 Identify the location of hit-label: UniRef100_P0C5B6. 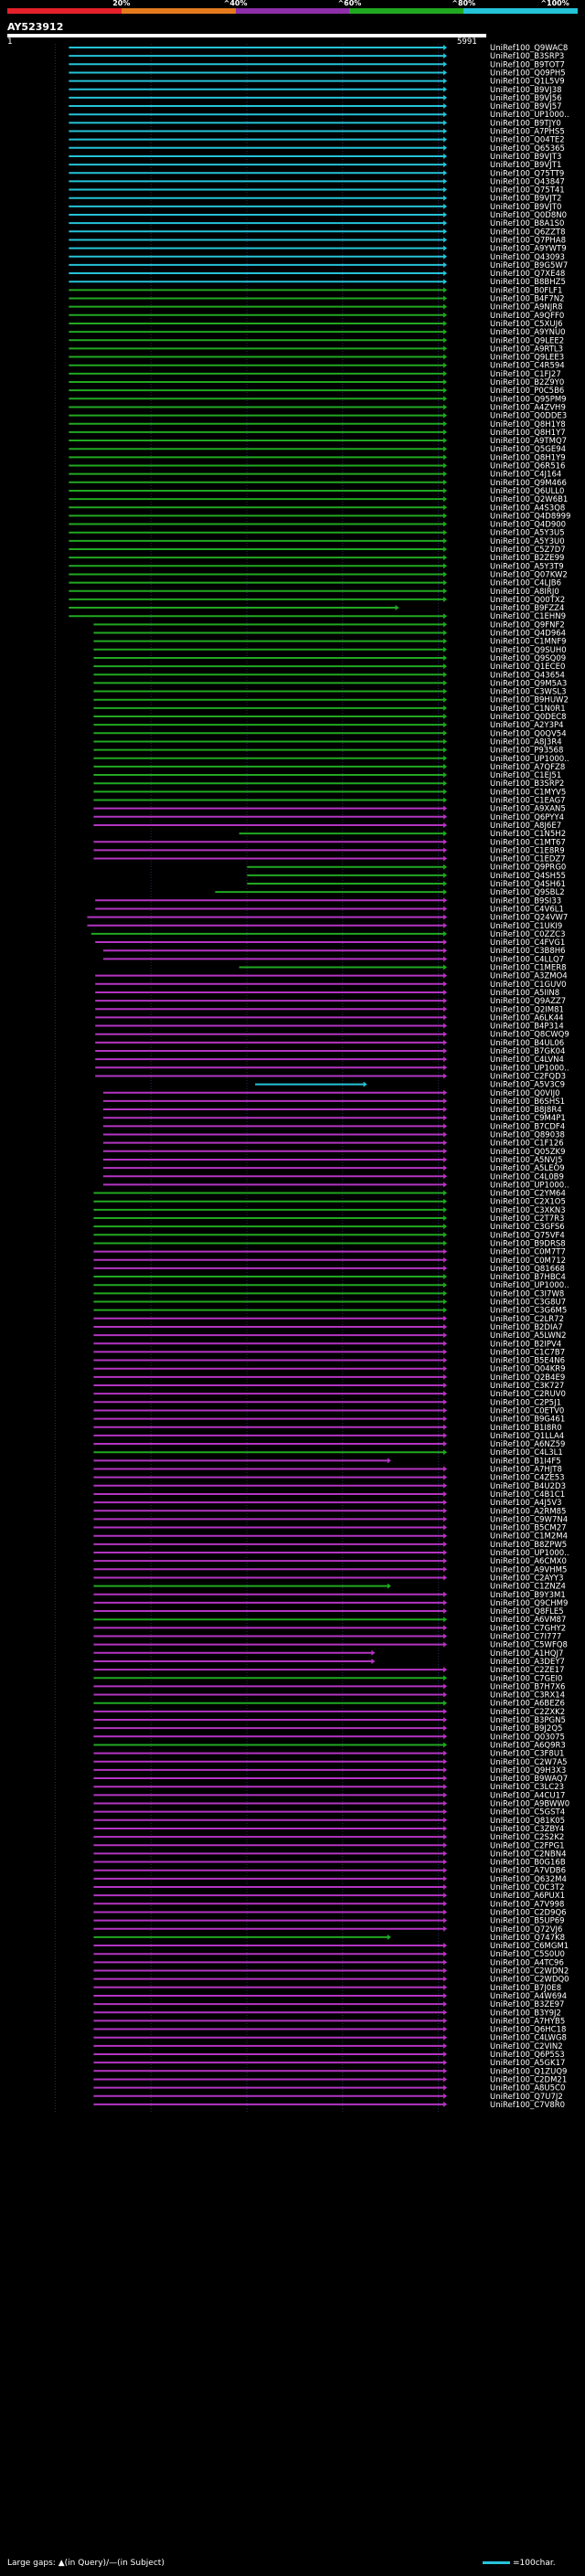
(527, 391).